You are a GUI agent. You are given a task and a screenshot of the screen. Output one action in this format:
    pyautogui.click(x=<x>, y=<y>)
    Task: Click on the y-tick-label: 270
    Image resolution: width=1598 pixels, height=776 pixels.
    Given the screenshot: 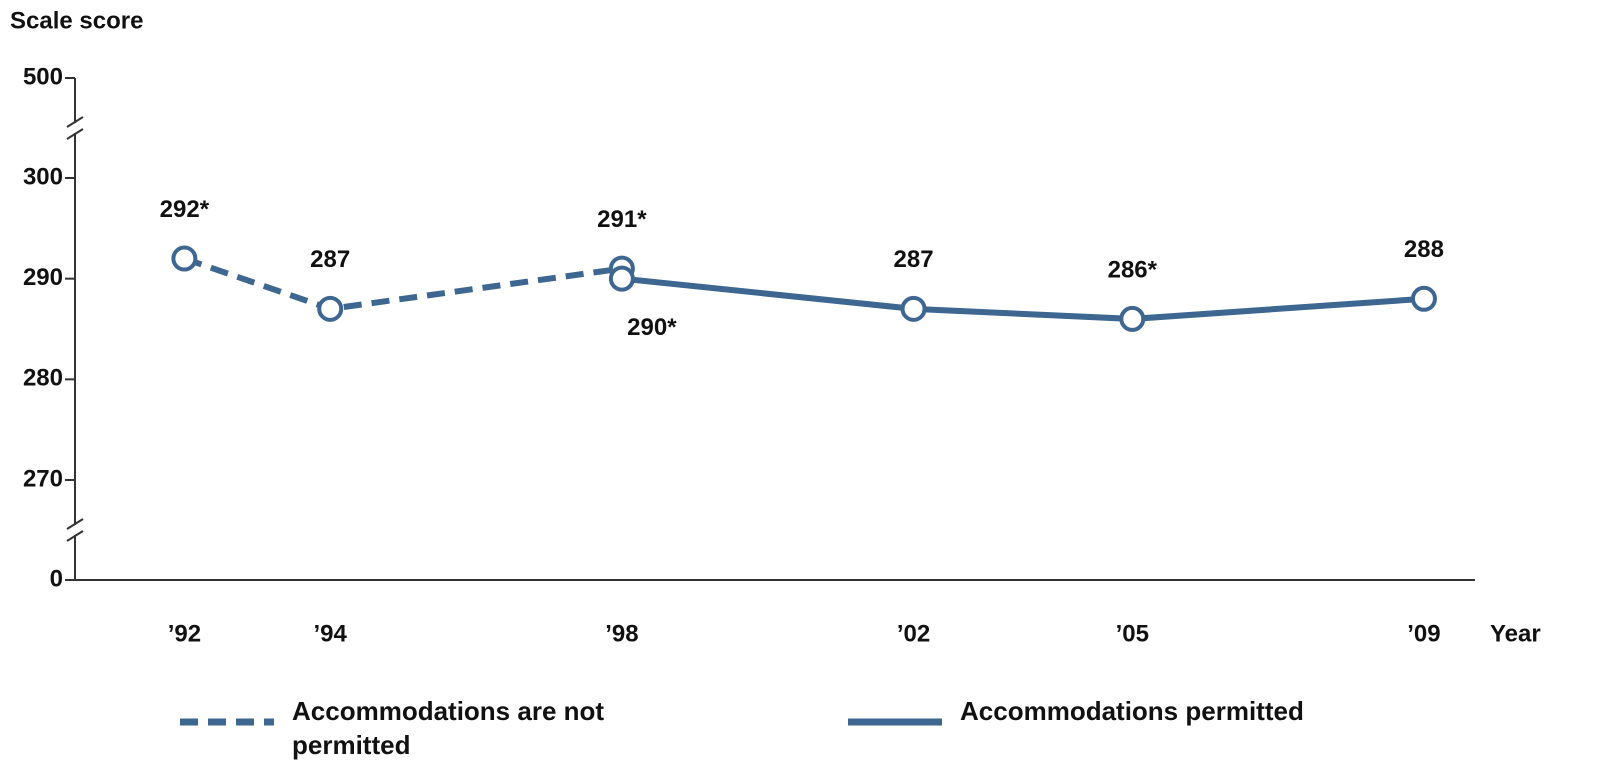 What is the action you would take?
    pyautogui.click(x=43, y=478)
    